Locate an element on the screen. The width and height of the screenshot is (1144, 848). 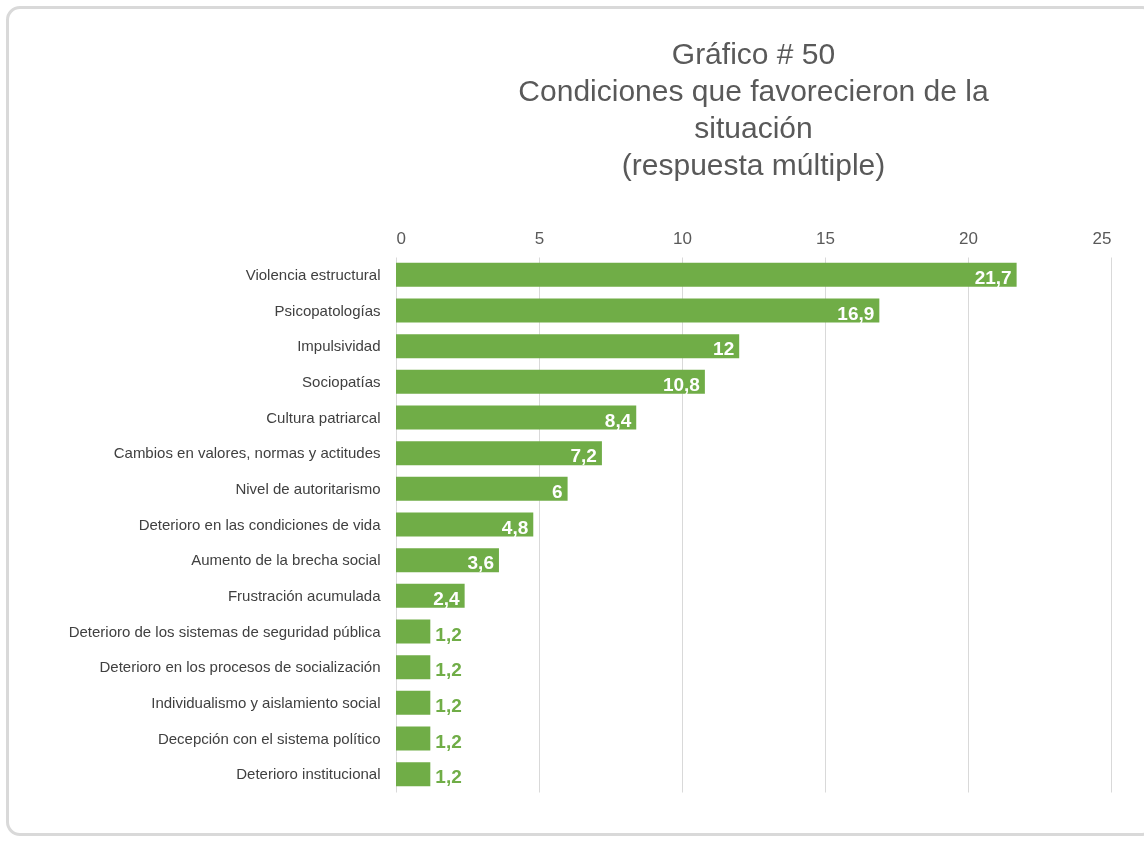
data-label: 10,8 is located at coordinates (681, 384).